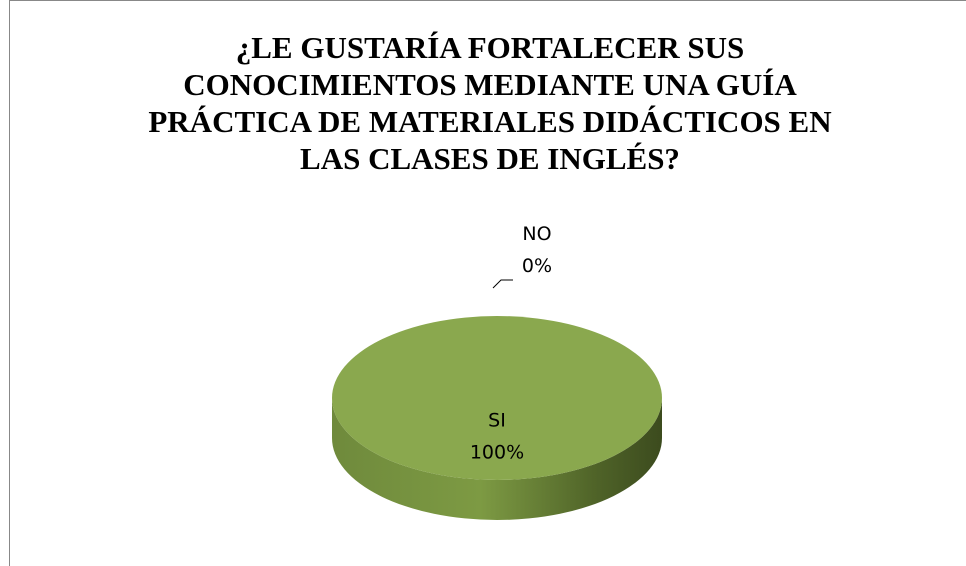 The height and width of the screenshot is (566, 966). I want to click on leader-line, so click(502, 284).